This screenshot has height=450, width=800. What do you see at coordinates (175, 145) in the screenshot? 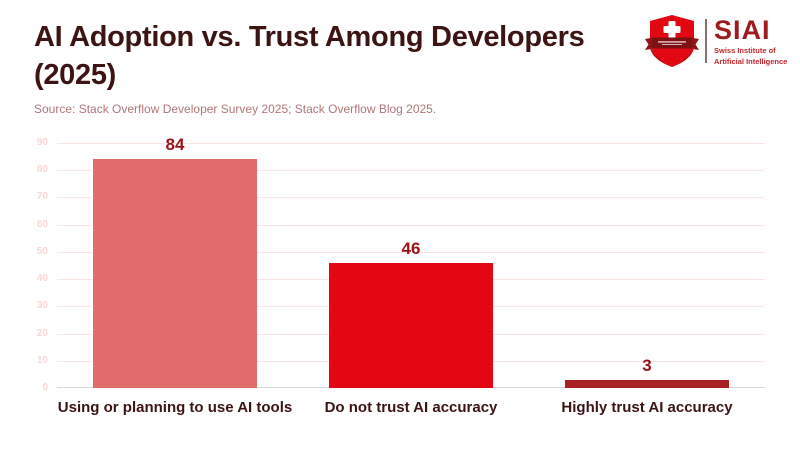
I see `value-label-using-or-planning-to-use-ai-tools: 84` at bounding box center [175, 145].